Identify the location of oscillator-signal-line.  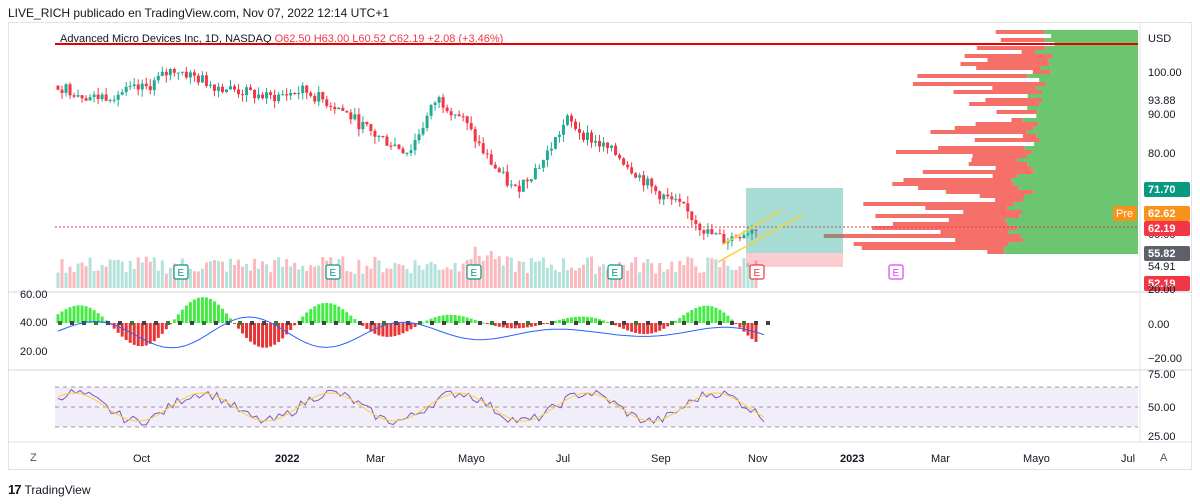
(411, 332).